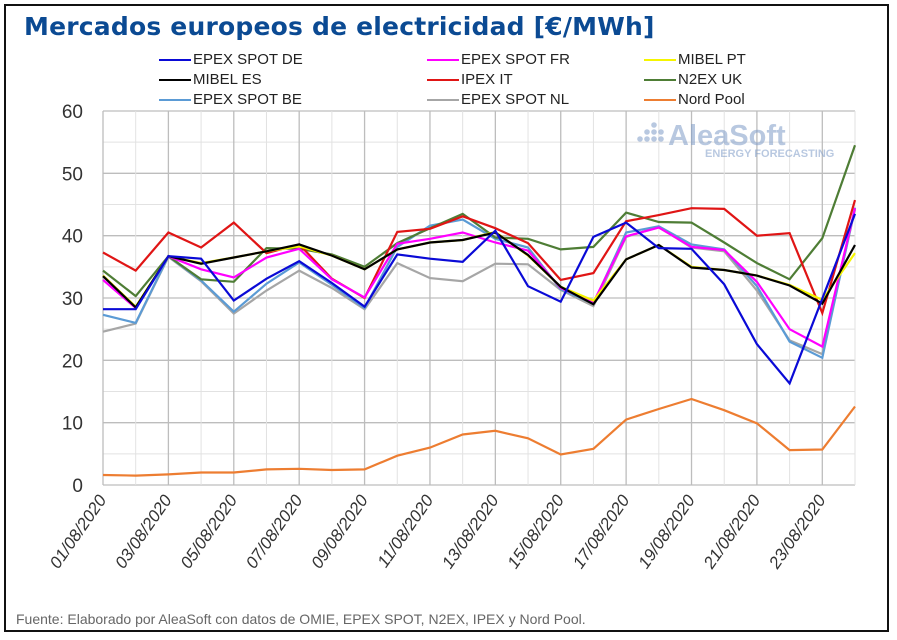 The image size is (897, 640). What do you see at coordinates (650, 132) in the screenshot?
I see `aleasoft-logo-dots-icon` at bounding box center [650, 132].